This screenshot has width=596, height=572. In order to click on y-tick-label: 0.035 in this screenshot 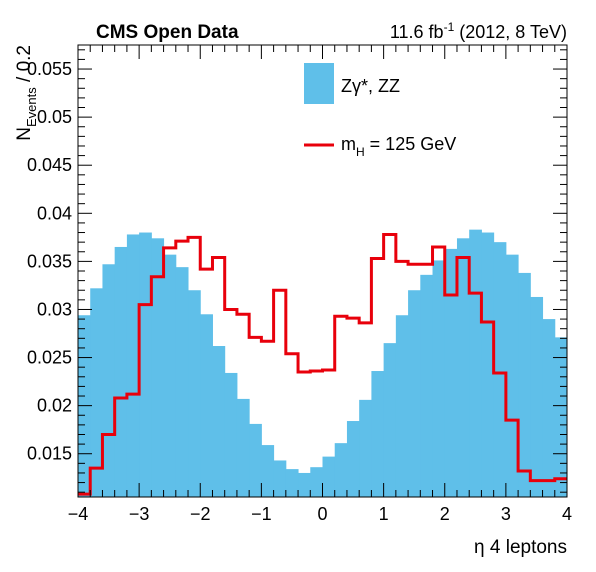, I will do `click(49, 261)`.